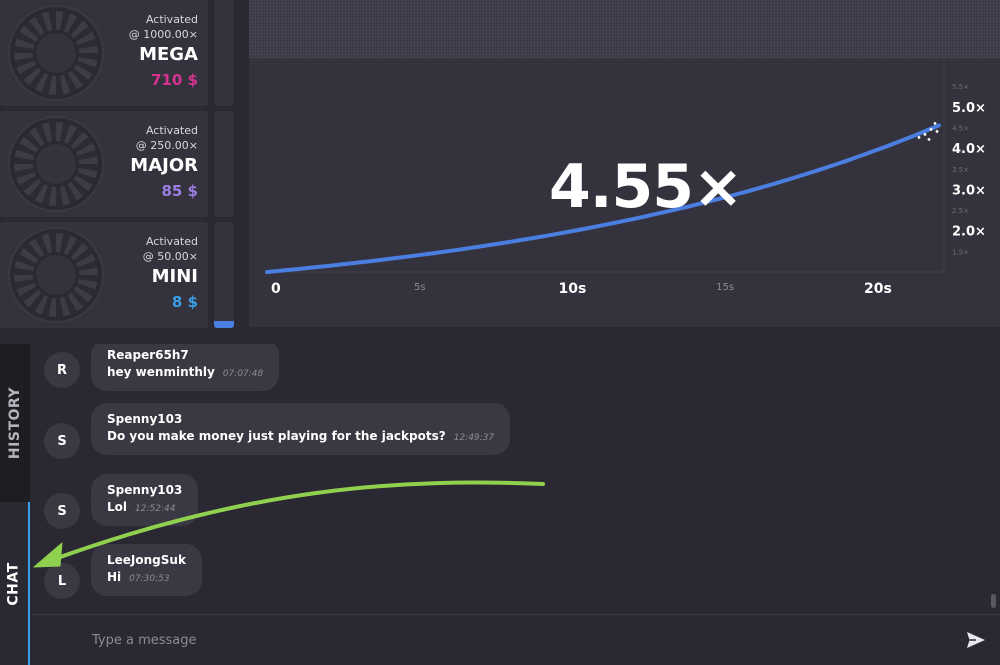  What do you see at coordinates (146, 570) in the screenshot?
I see `chat-bubble: LeeJongSuk Hi 07:30:53` at bounding box center [146, 570].